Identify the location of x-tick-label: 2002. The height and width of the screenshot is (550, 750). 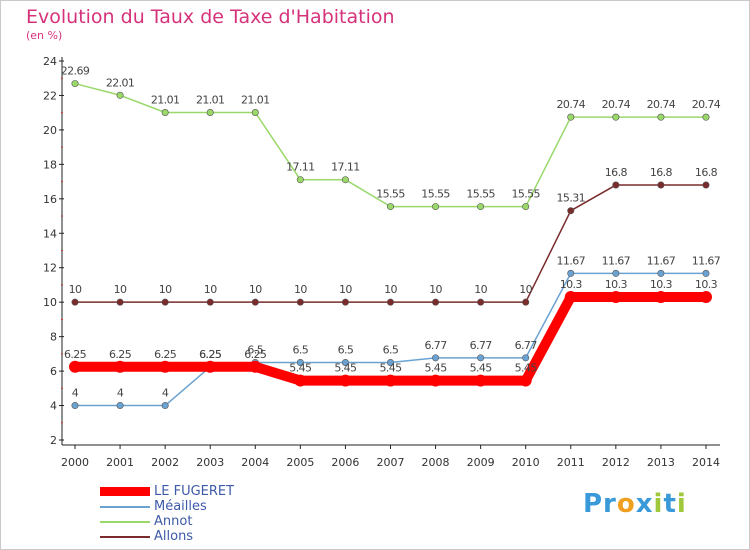
(165, 462).